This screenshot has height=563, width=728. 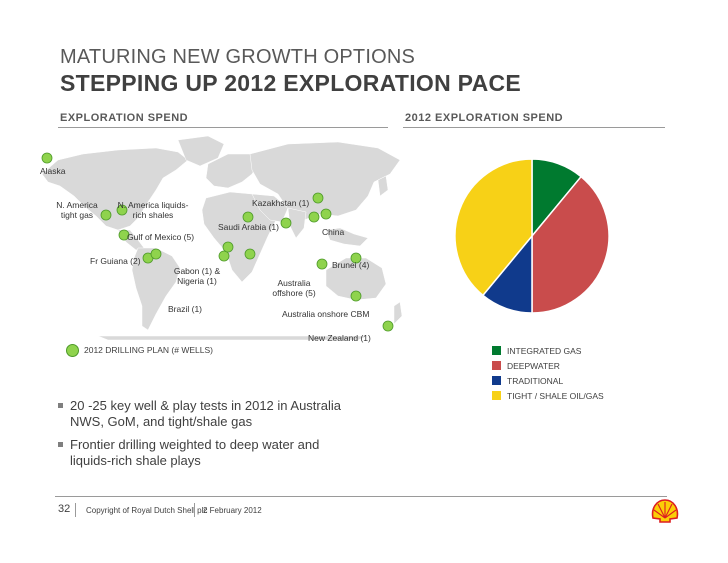 I want to click on map-label-gulf-of-mexico: Gulf of Mexico (5), so click(x=161, y=237).